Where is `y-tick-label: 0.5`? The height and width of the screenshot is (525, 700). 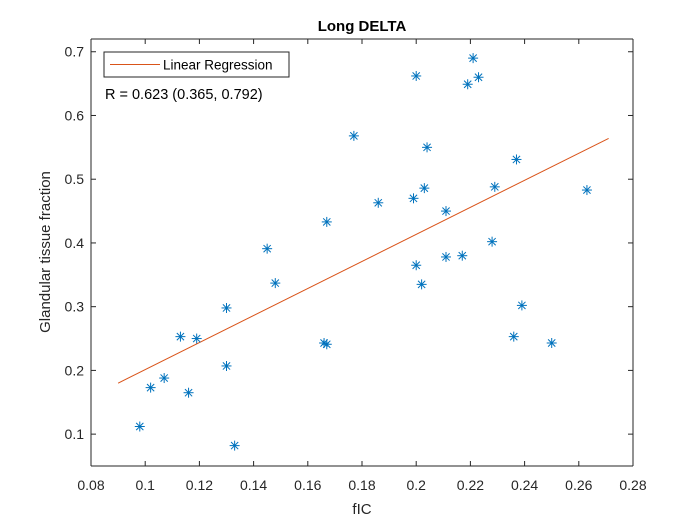 y-tick-label: 0.5 is located at coordinates (75, 179).